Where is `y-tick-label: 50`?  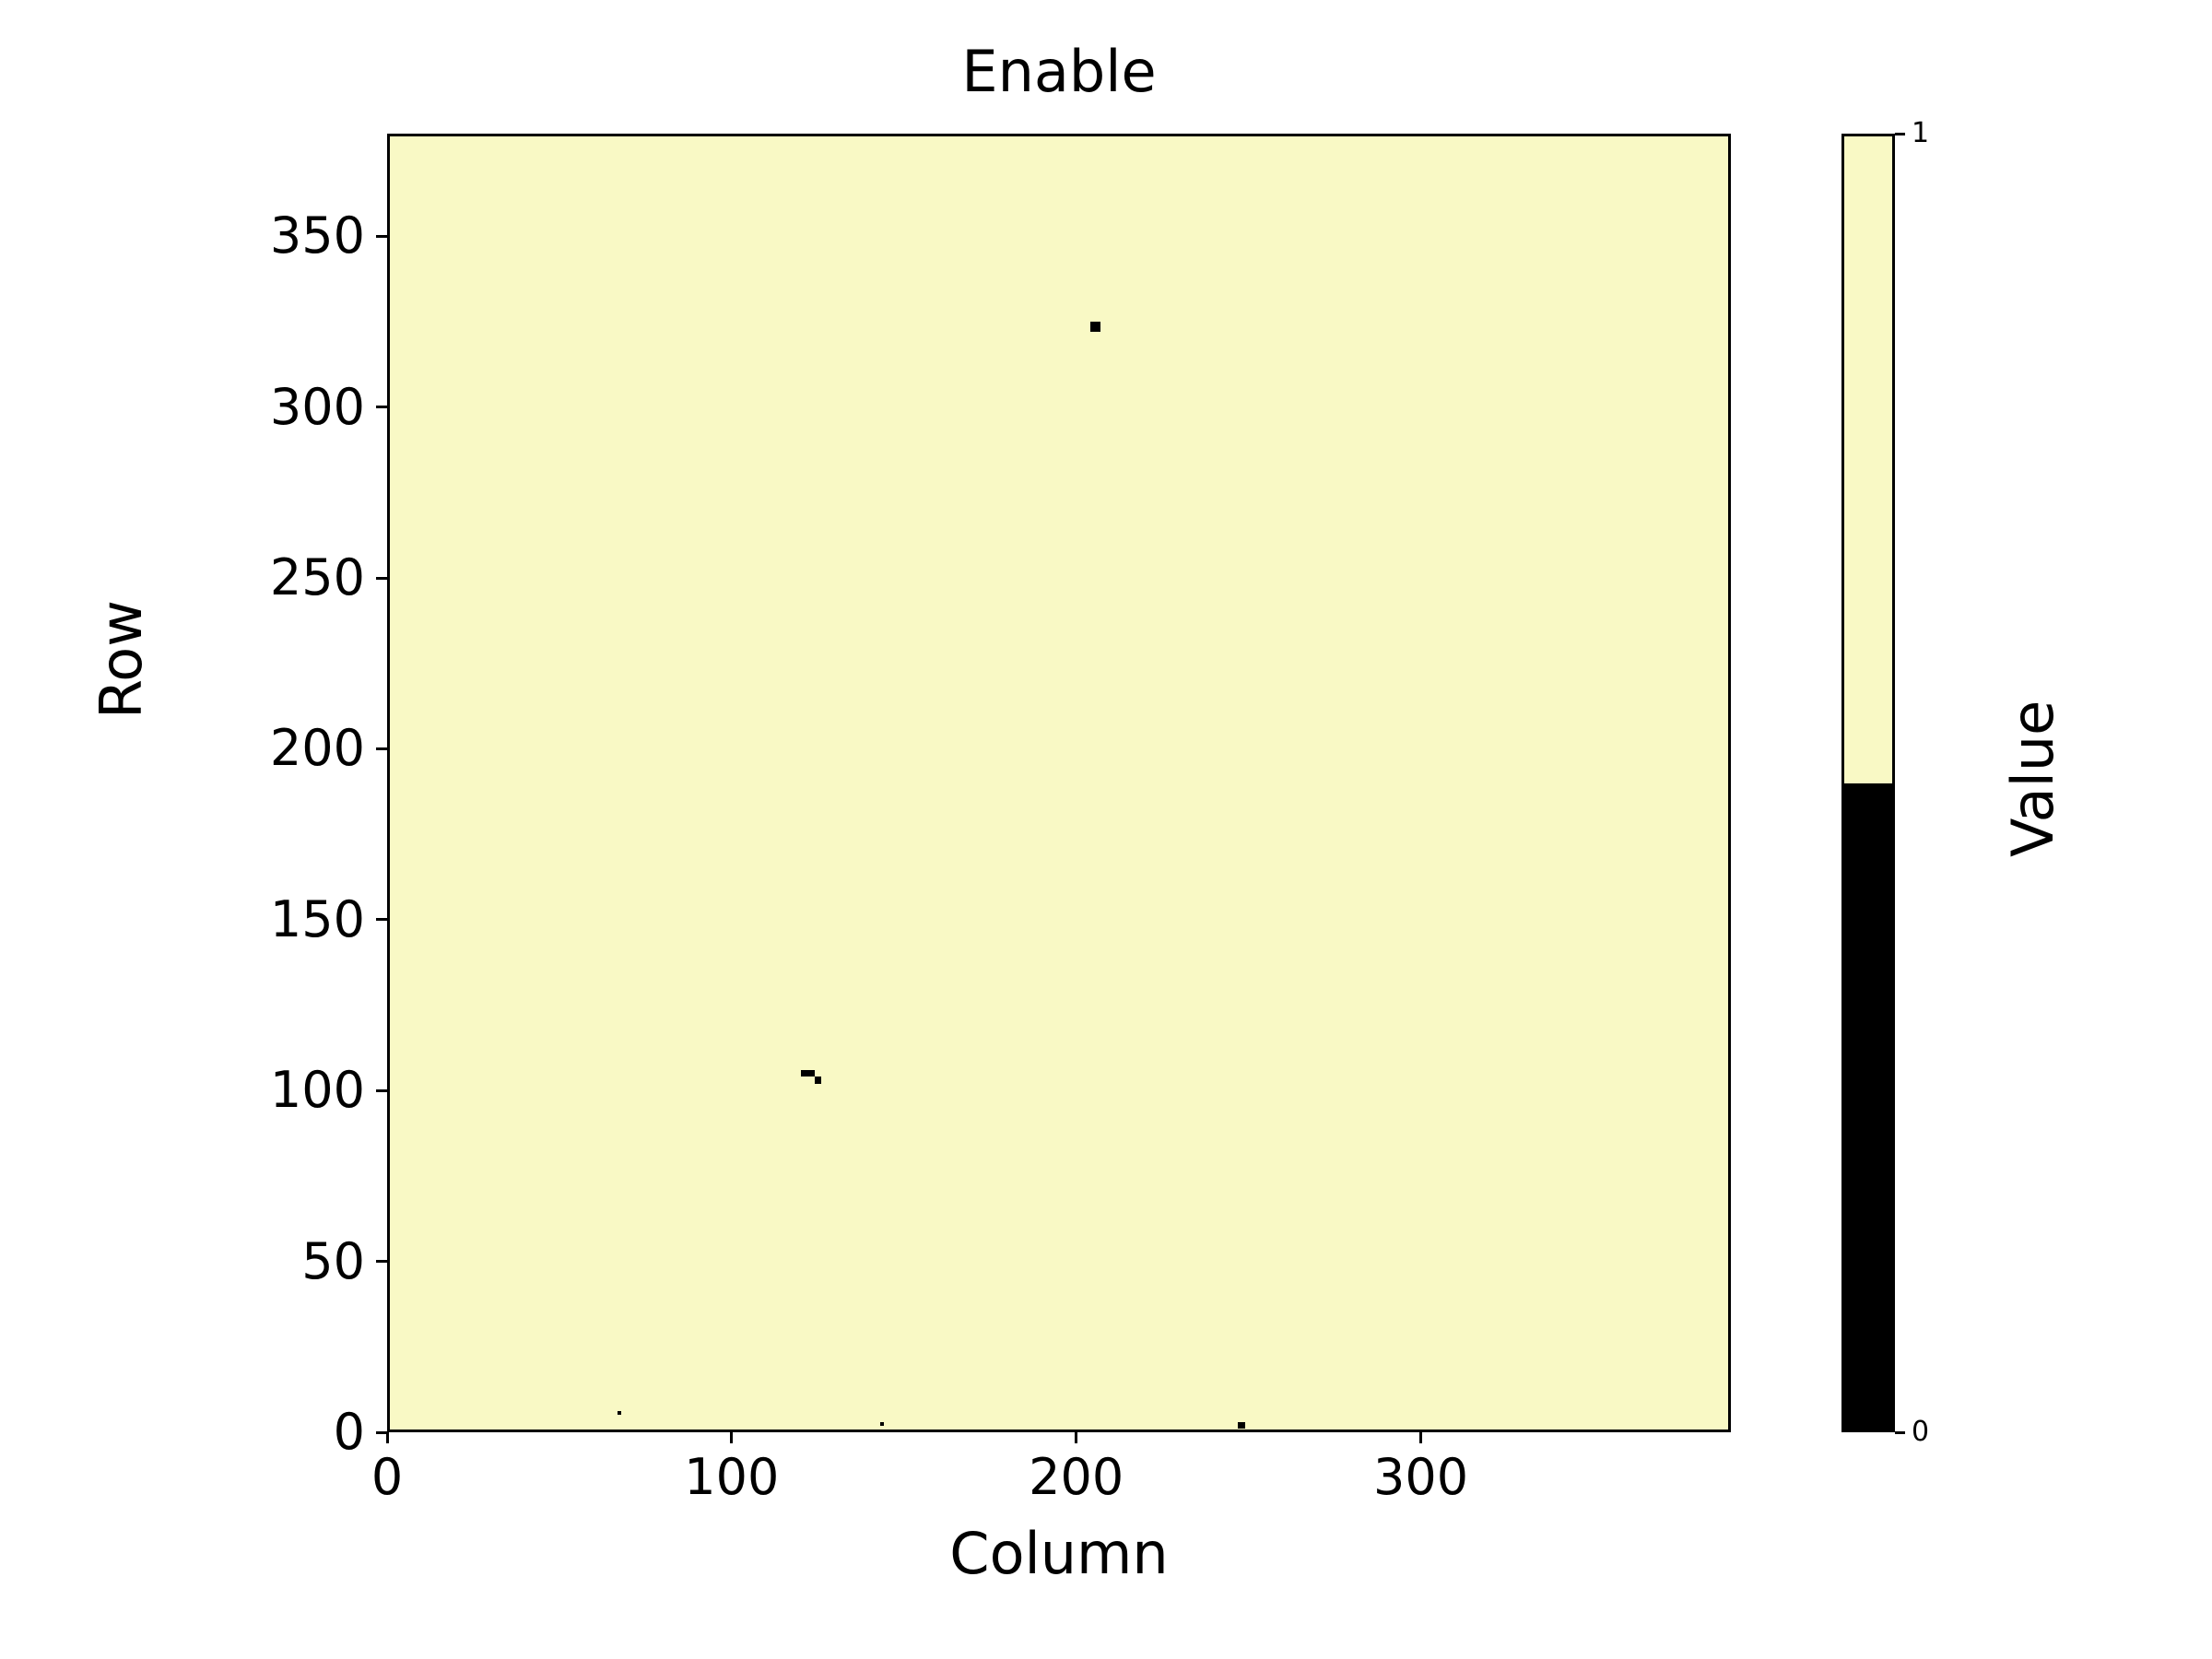 y-tick-label: 50 is located at coordinates (333, 1260).